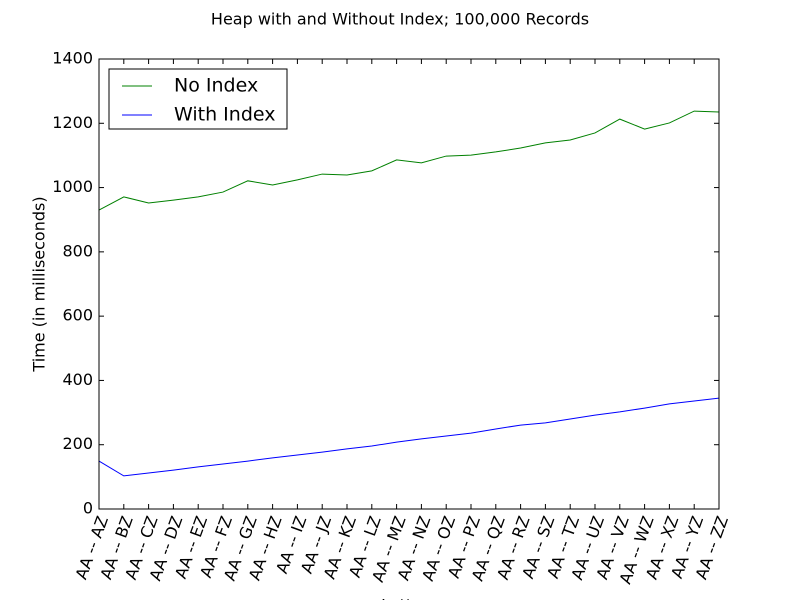 The height and width of the screenshot is (600, 800). Describe the element at coordinates (409, 598) in the screenshot. I see `x-axis-label: Letters` at that location.